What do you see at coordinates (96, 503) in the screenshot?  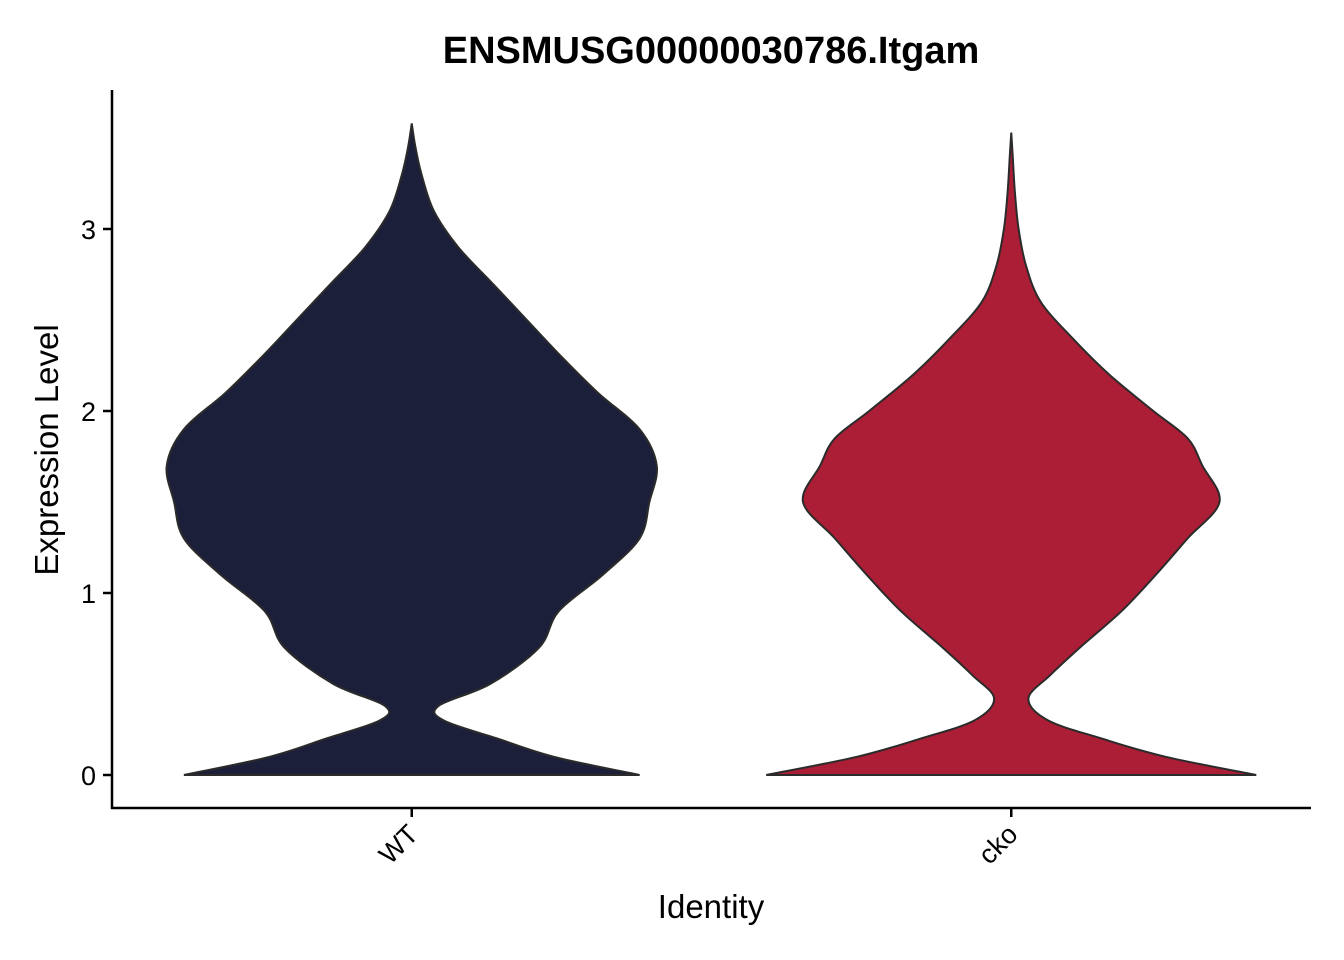 I see `y-ticks-group: 0 1 2 3` at bounding box center [96, 503].